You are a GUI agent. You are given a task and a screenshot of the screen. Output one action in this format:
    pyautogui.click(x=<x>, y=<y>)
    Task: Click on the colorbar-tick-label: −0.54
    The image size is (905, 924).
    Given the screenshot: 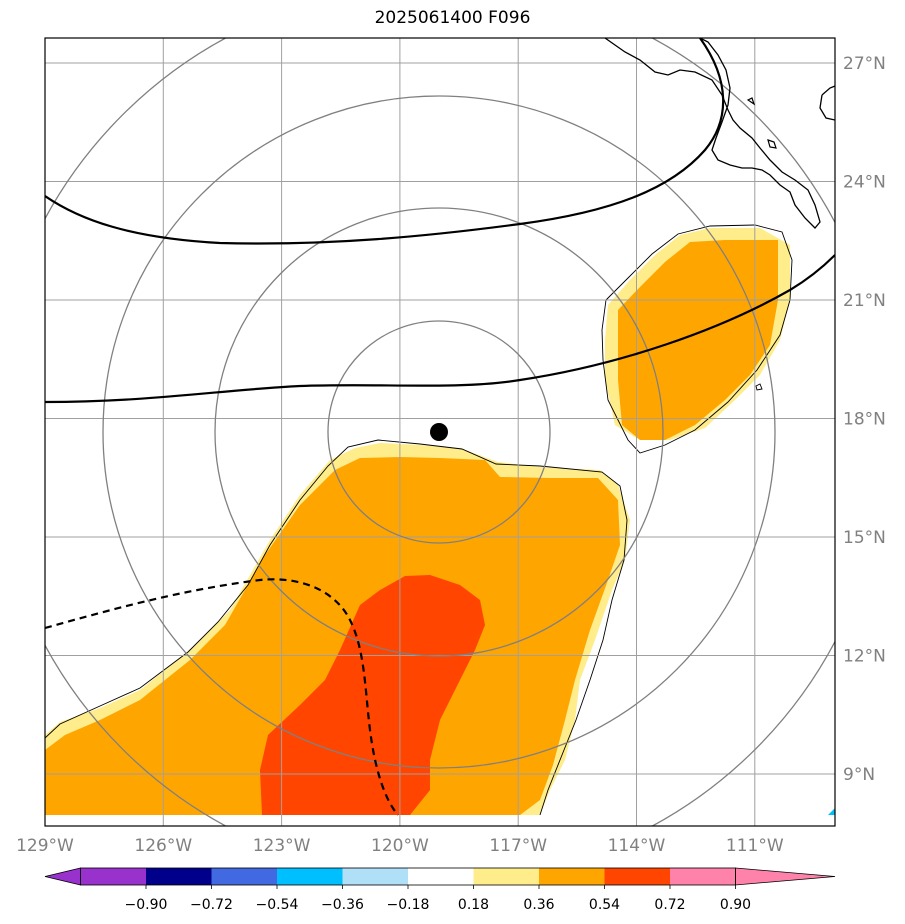 What is the action you would take?
    pyautogui.click(x=277, y=905)
    